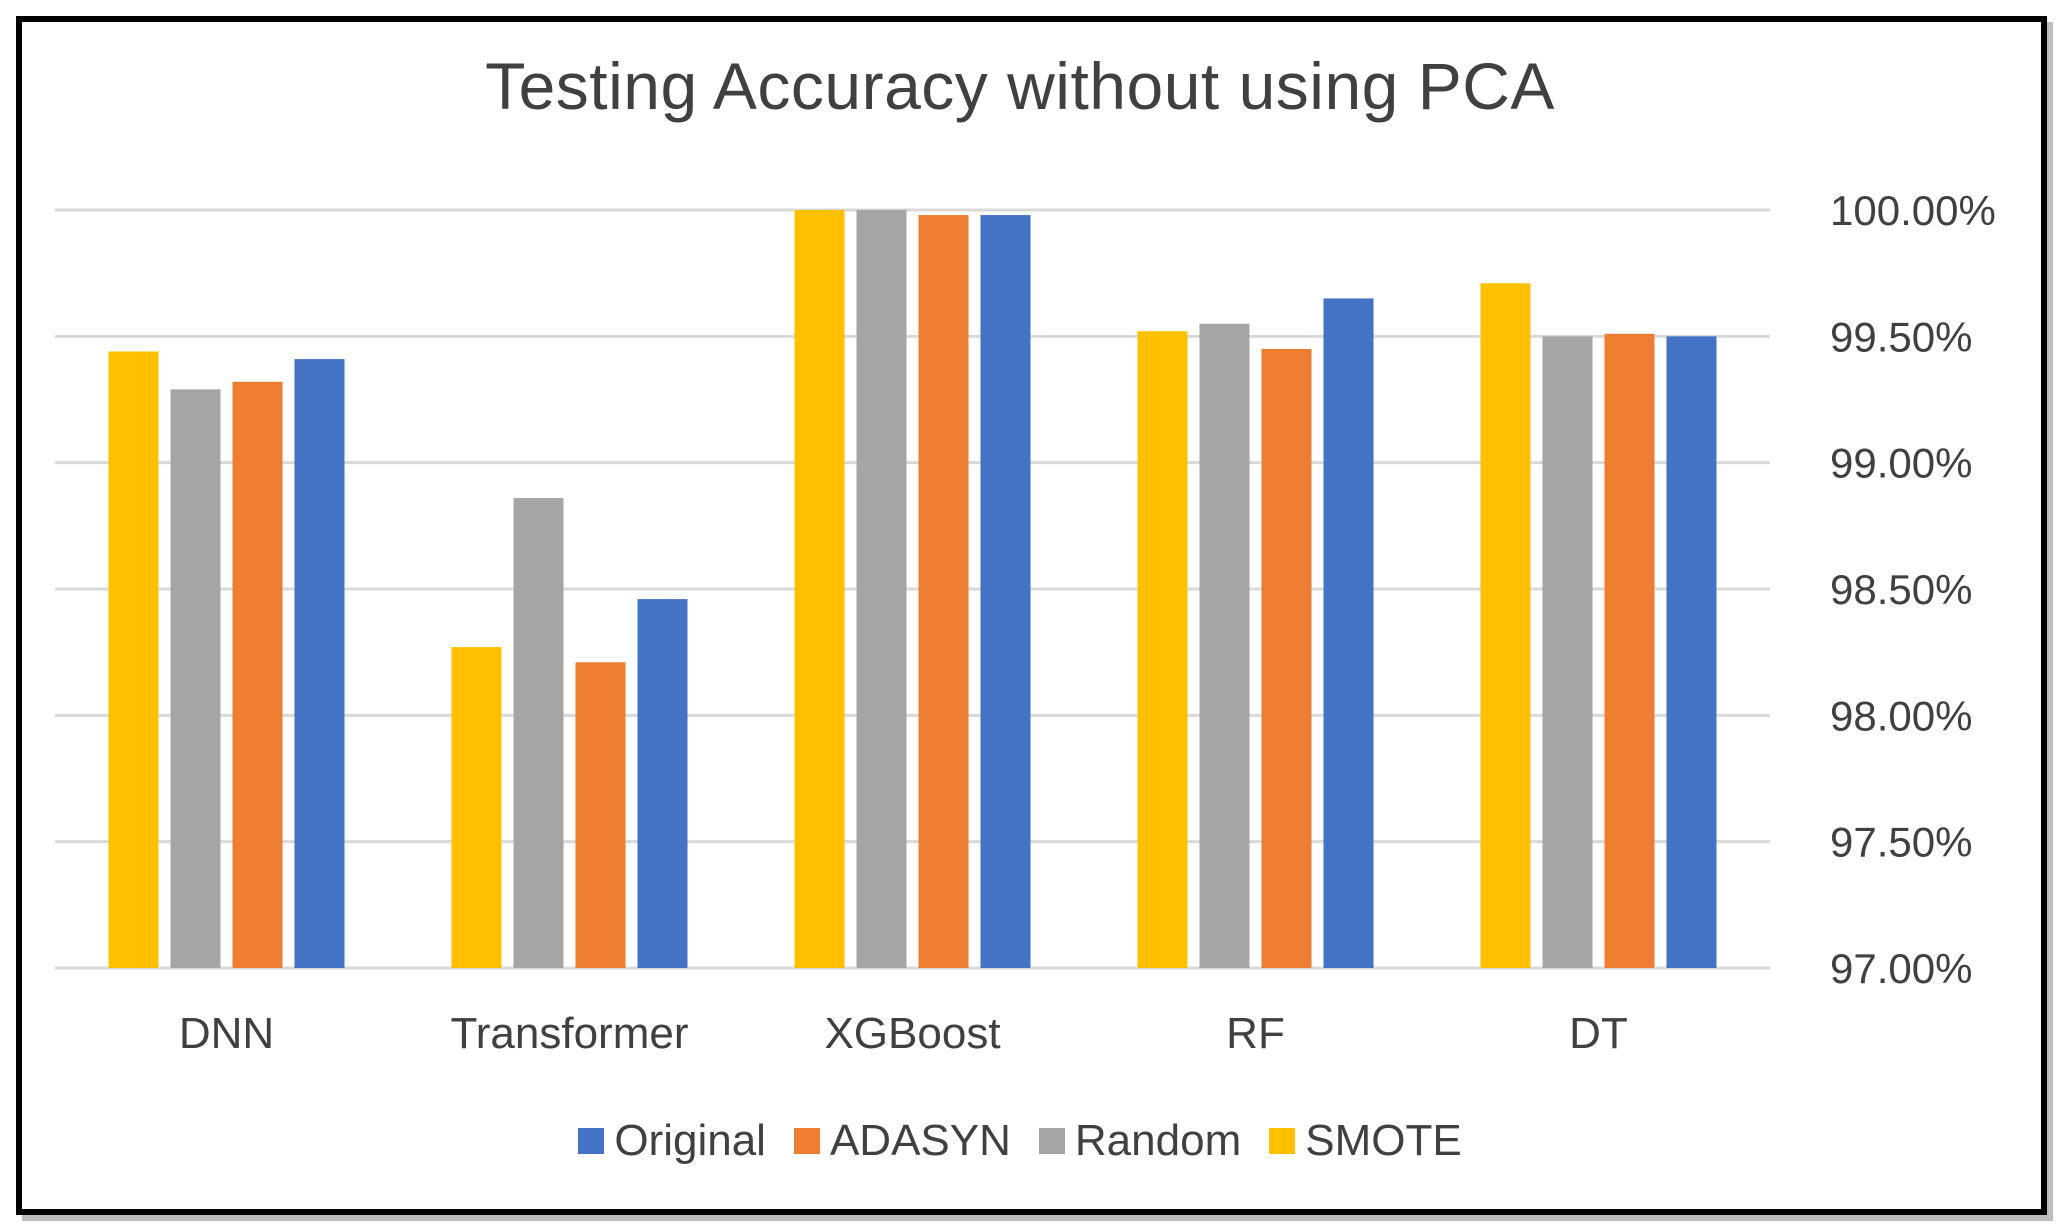 The height and width of the screenshot is (1231, 2063). I want to click on bar-random-xgboost, so click(881, 589).